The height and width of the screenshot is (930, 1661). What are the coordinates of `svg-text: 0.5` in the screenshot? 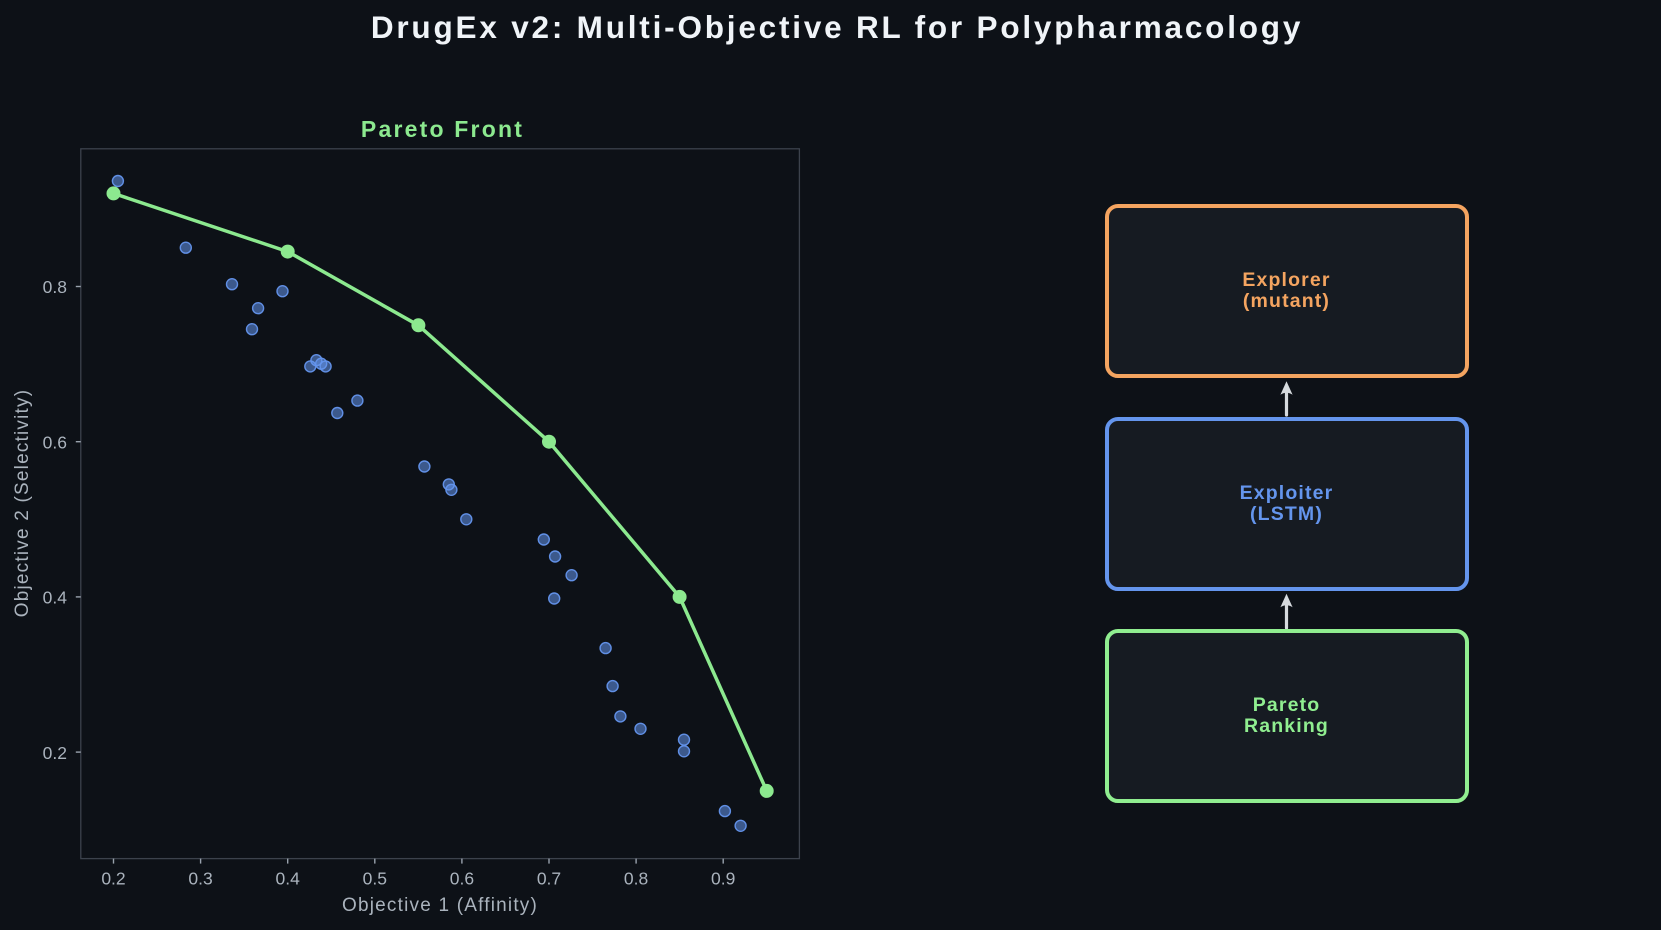 It's located at (375, 879).